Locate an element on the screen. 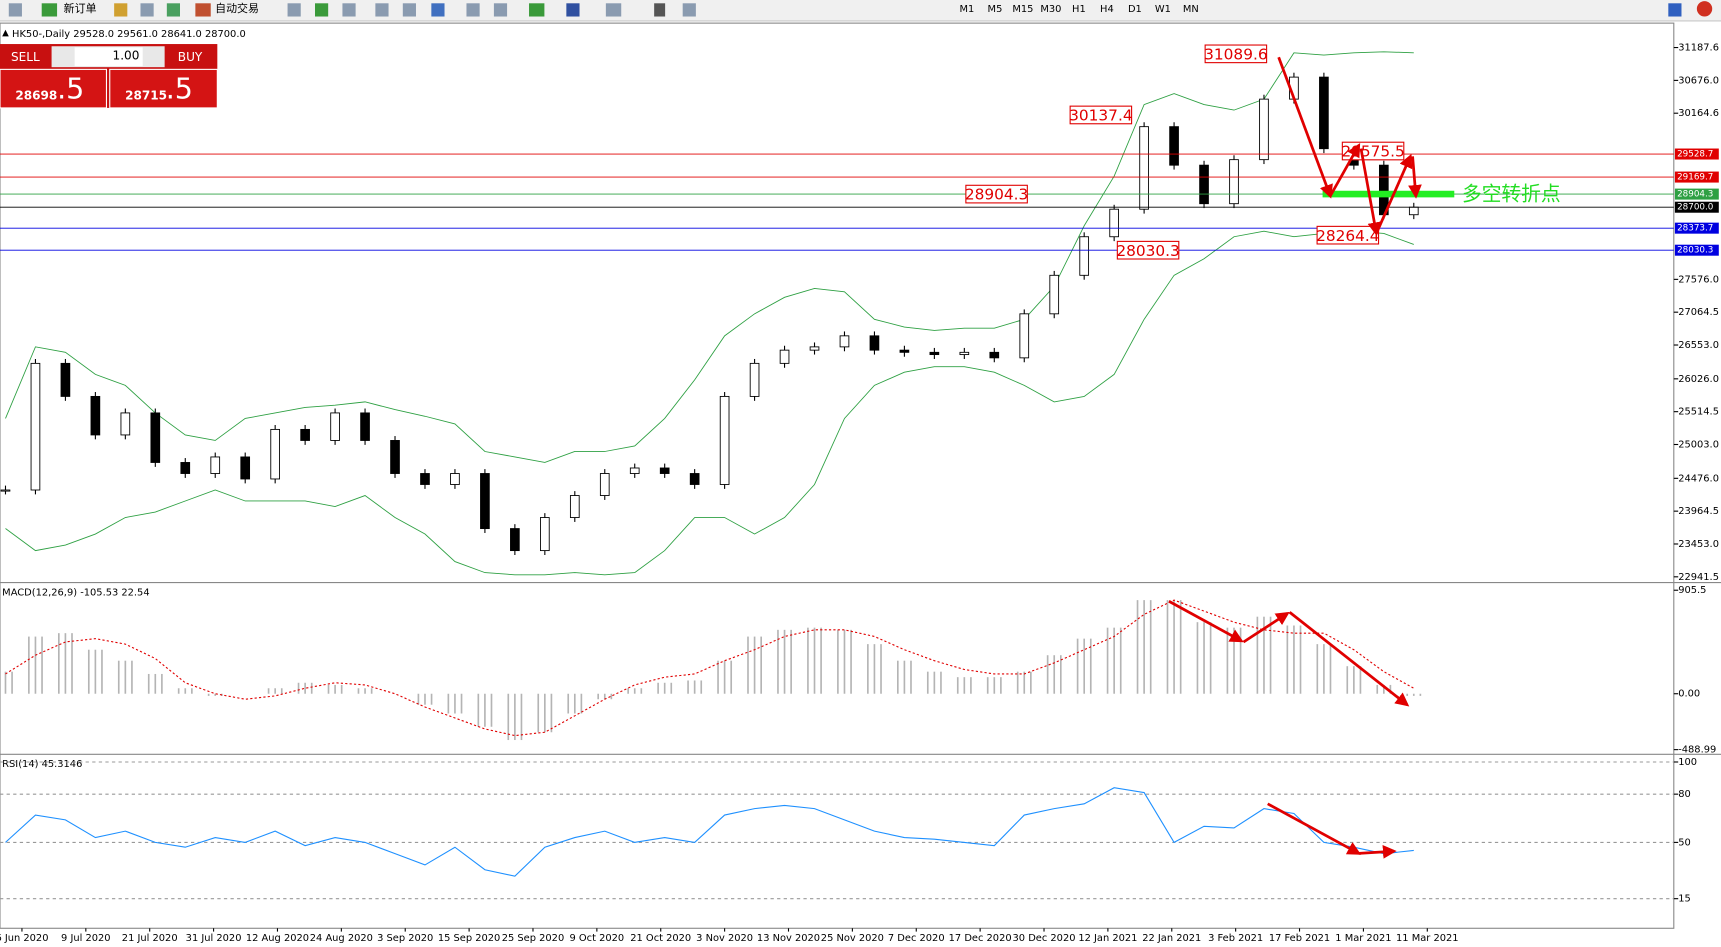  x-tick-label: 21 Oct 2020 is located at coordinates (660, 938).